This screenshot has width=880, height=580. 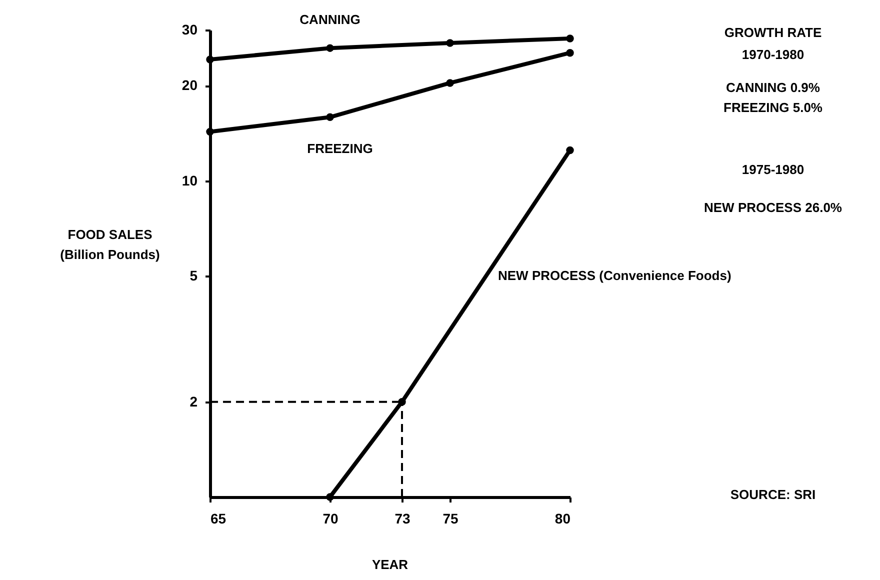 What do you see at coordinates (773, 87) in the screenshot?
I see `text: CANNING 0.9%` at bounding box center [773, 87].